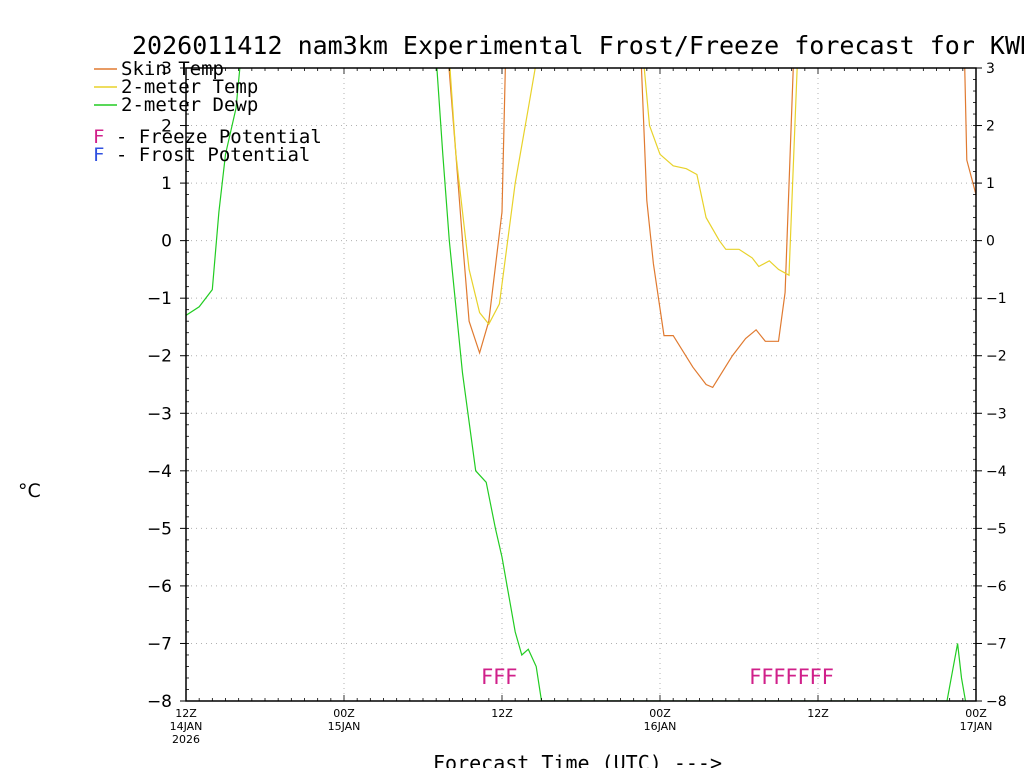 The height and width of the screenshot is (768, 1024). I want to click on y-axis-left: −8 −7 −6 −5 −4 −3 −2 −1 0 1 2 3, so click(168, 385).